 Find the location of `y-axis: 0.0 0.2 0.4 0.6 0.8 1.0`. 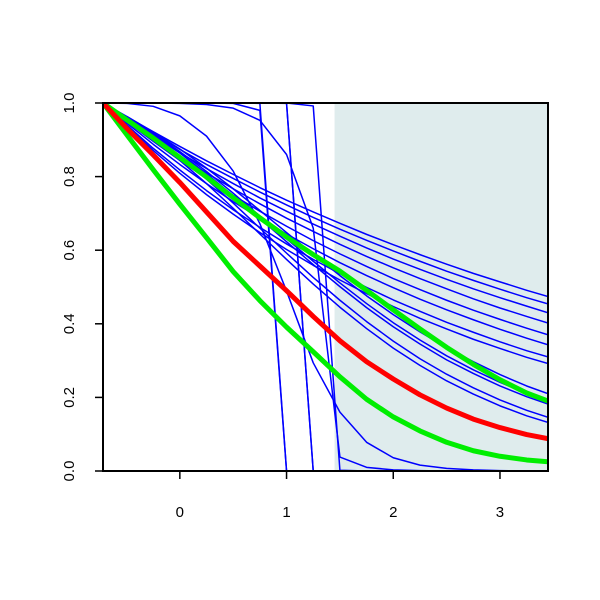

y-axis: 0.0 0.2 0.4 0.6 0.8 1.0 is located at coordinates (82, 287).